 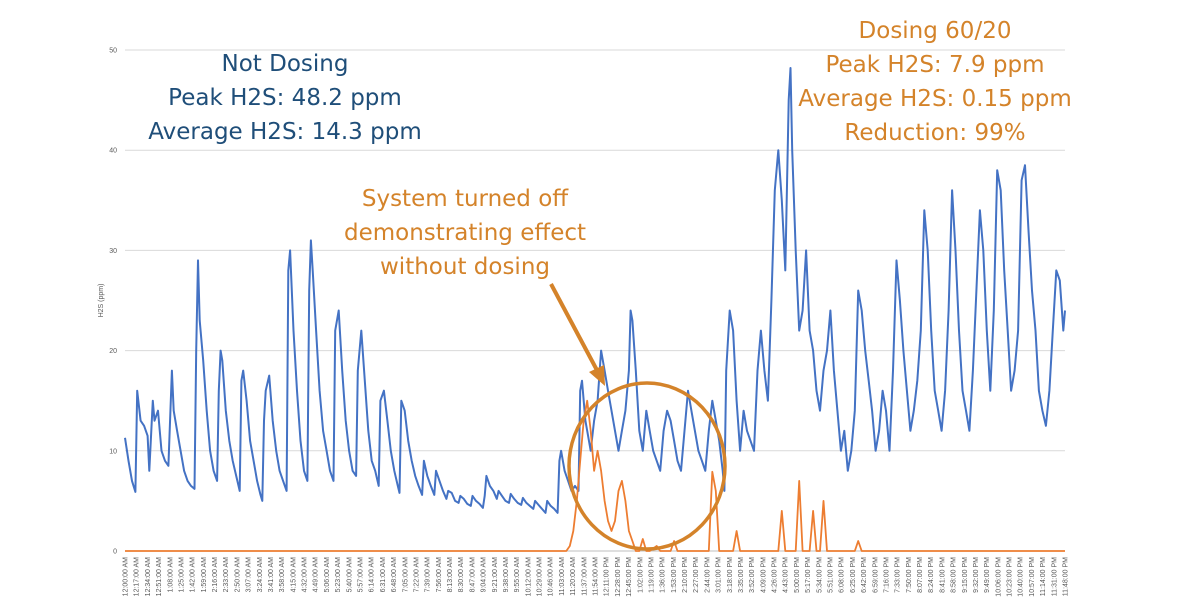 What do you see at coordinates (864, 575) in the screenshot?
I see `x-tick-label: 6:42:00 PM` at bounding box center [864, 575].